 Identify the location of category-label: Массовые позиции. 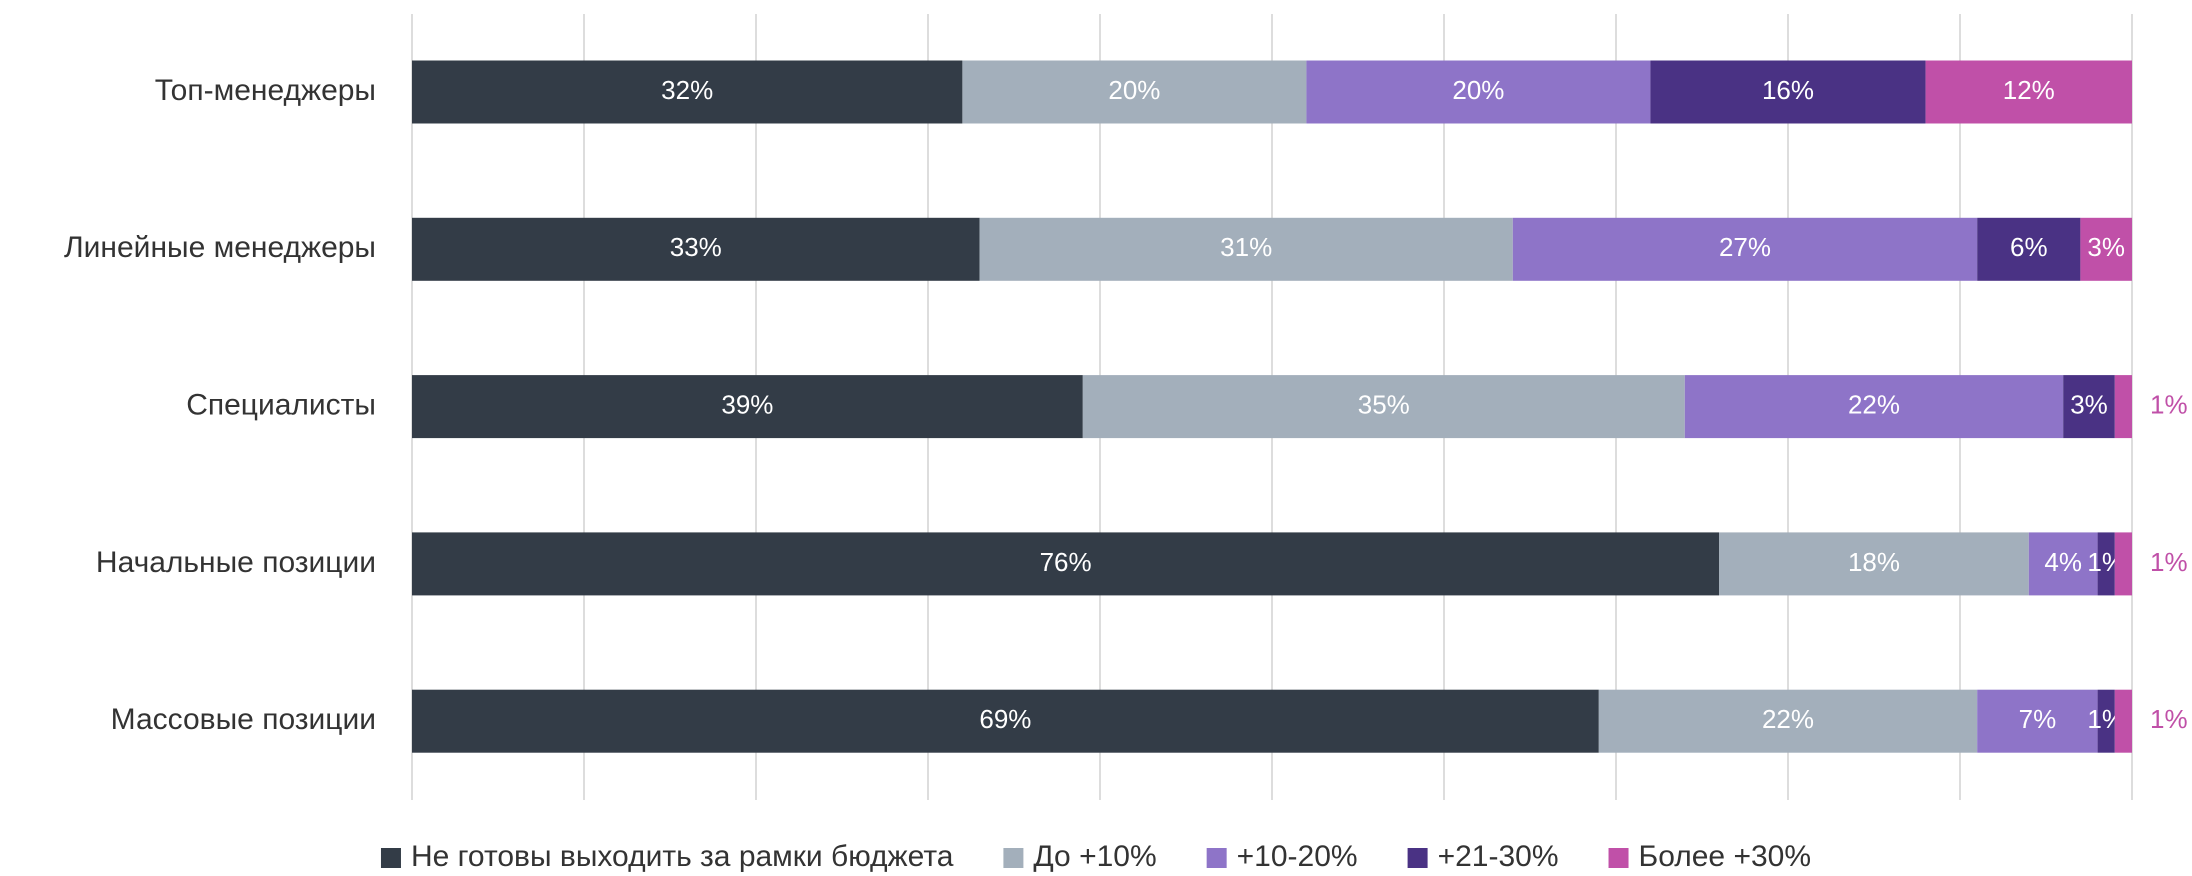
(243, 719).